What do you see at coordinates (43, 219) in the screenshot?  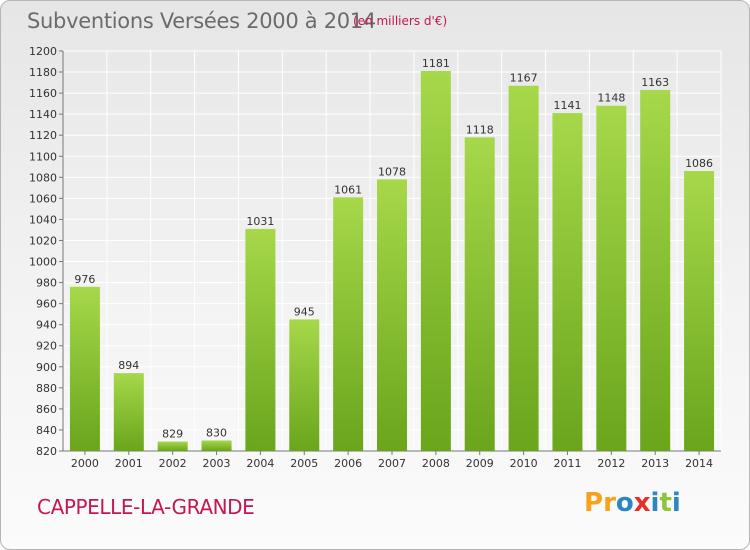 I see `y-tick-label: 1040` at bounding box center [43, 219].